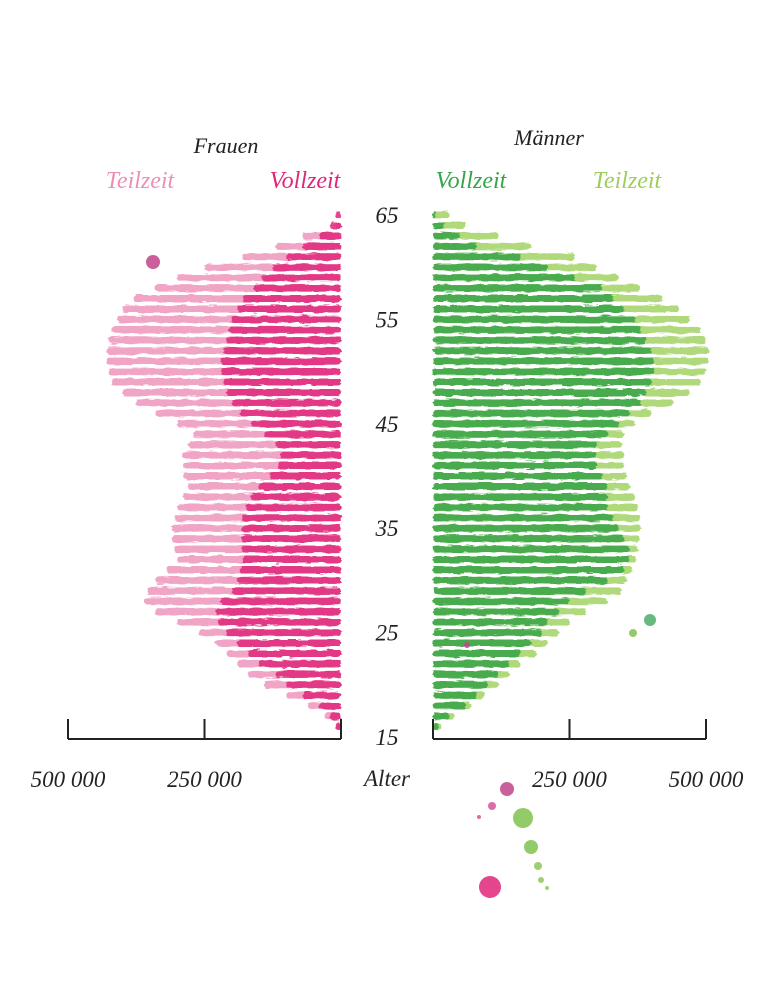  What do you see at coordinates (386, 778) in the screenshot?
I see `x-axis-label: Alter` at bounding box center [386, 778].